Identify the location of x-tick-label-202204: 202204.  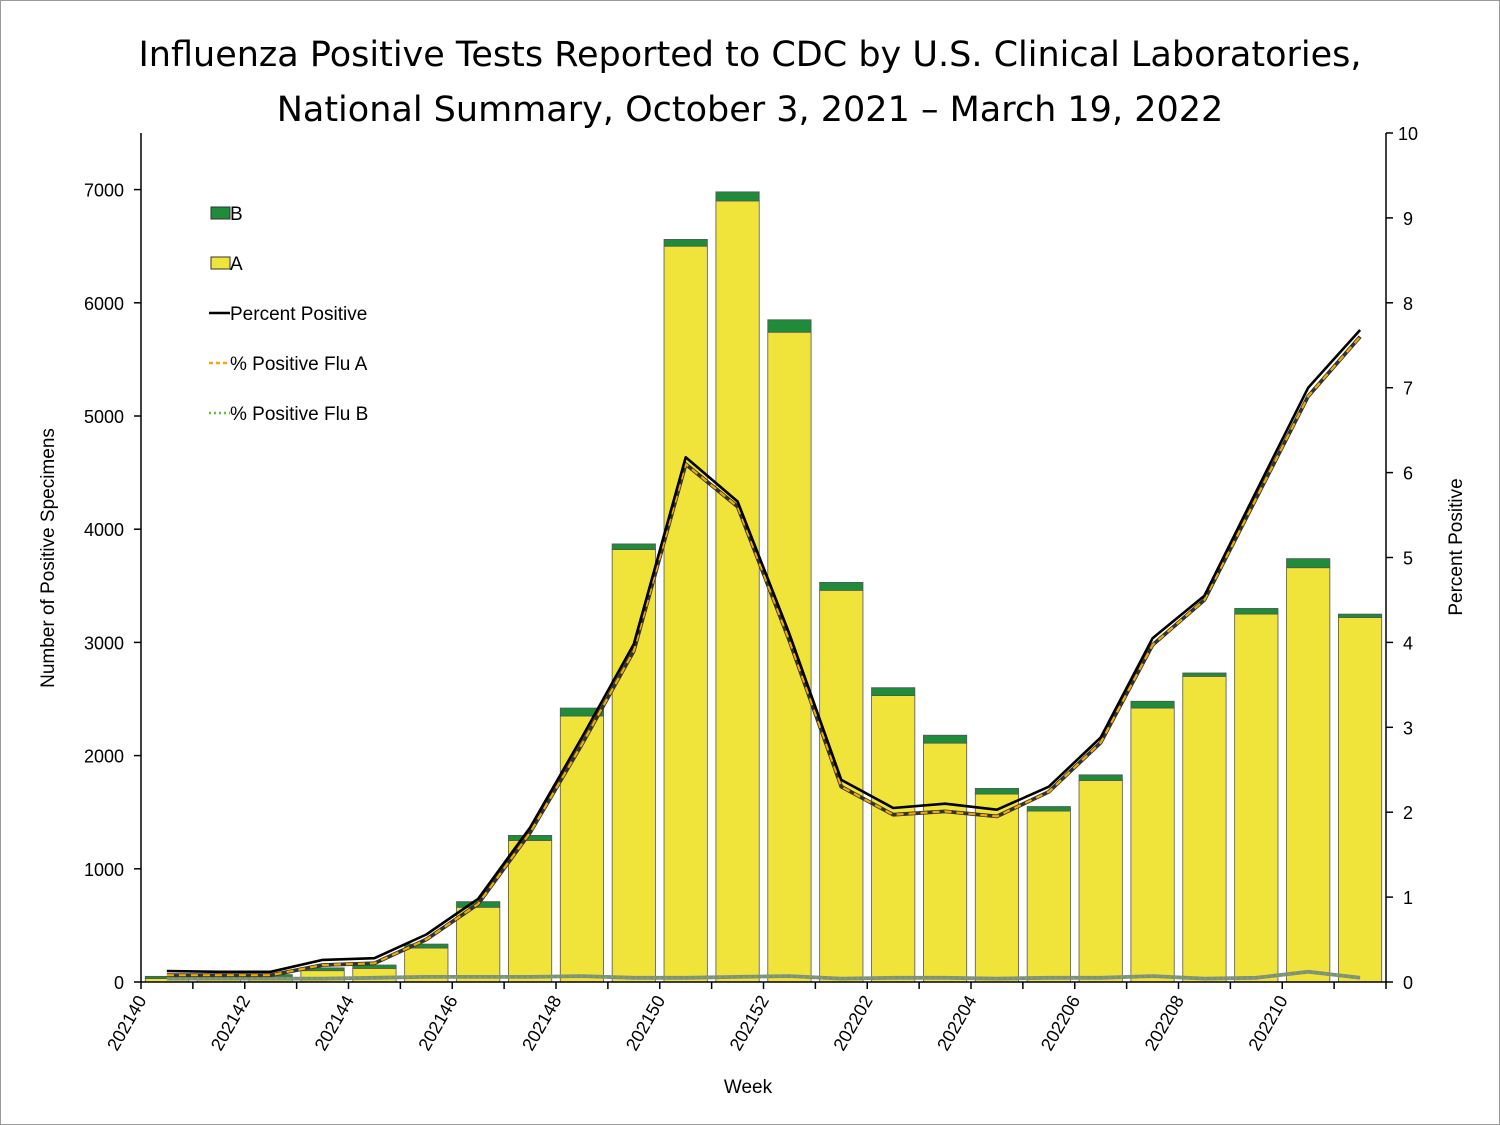
(956, 1023).